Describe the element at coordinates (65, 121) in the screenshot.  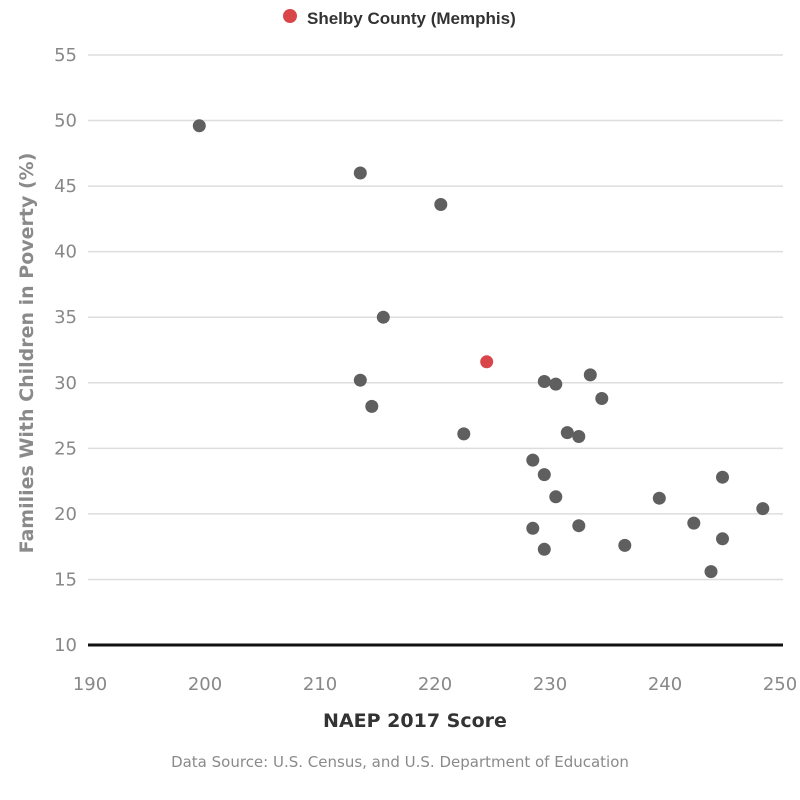
I see `y-tick-label: 50` at that location.